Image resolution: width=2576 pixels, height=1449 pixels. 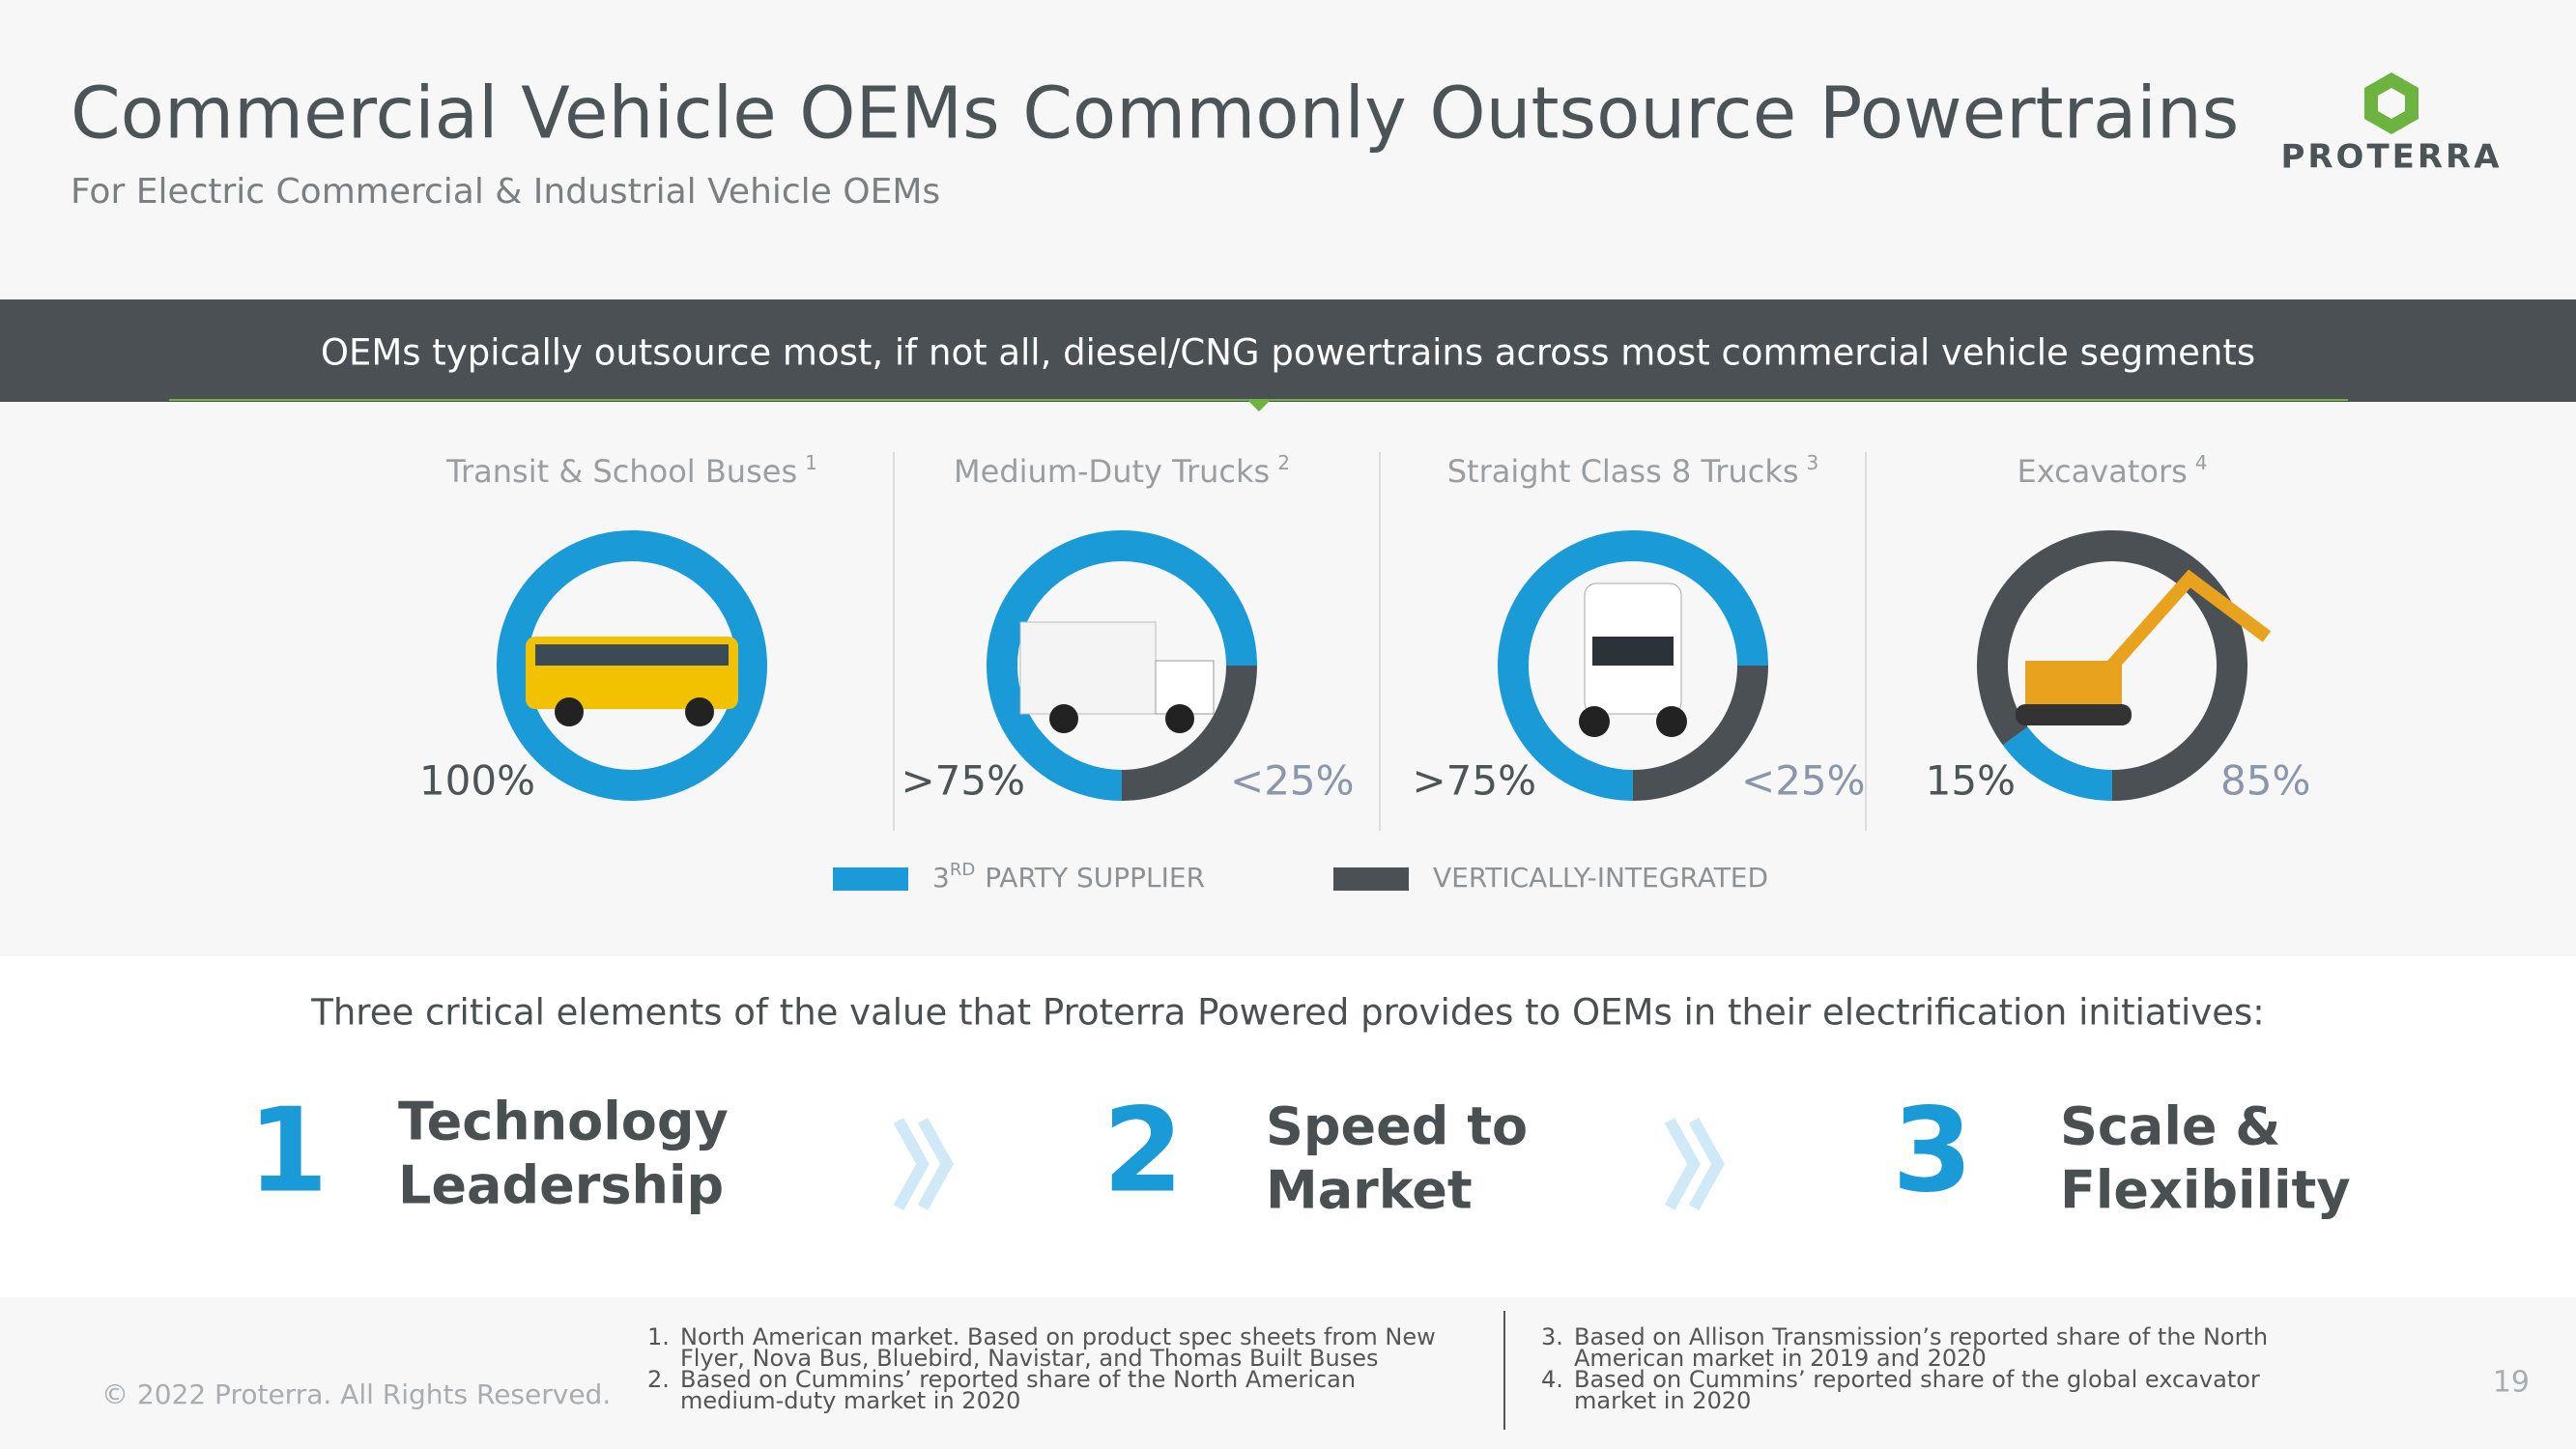 What do you see at coordinates (2391, 157) in the screenshot?
I see `logo-text: PROTERRA` at bounding box center [2391, 157].